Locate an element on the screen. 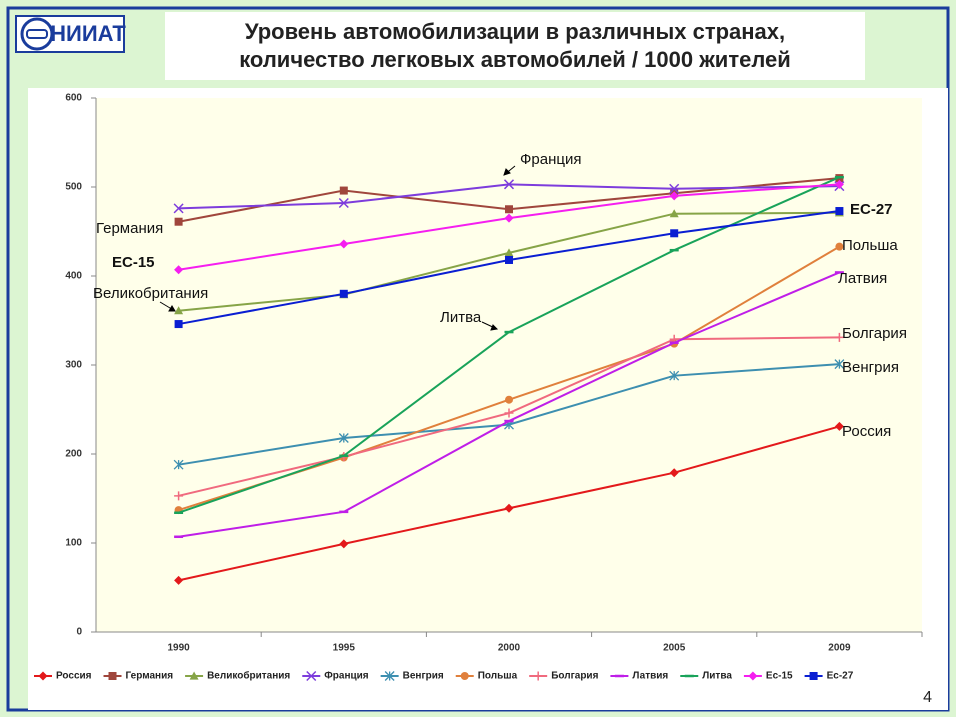 This screenshot has width=956, height=717. legend-label: Франция is located at coordinates (346, 676).